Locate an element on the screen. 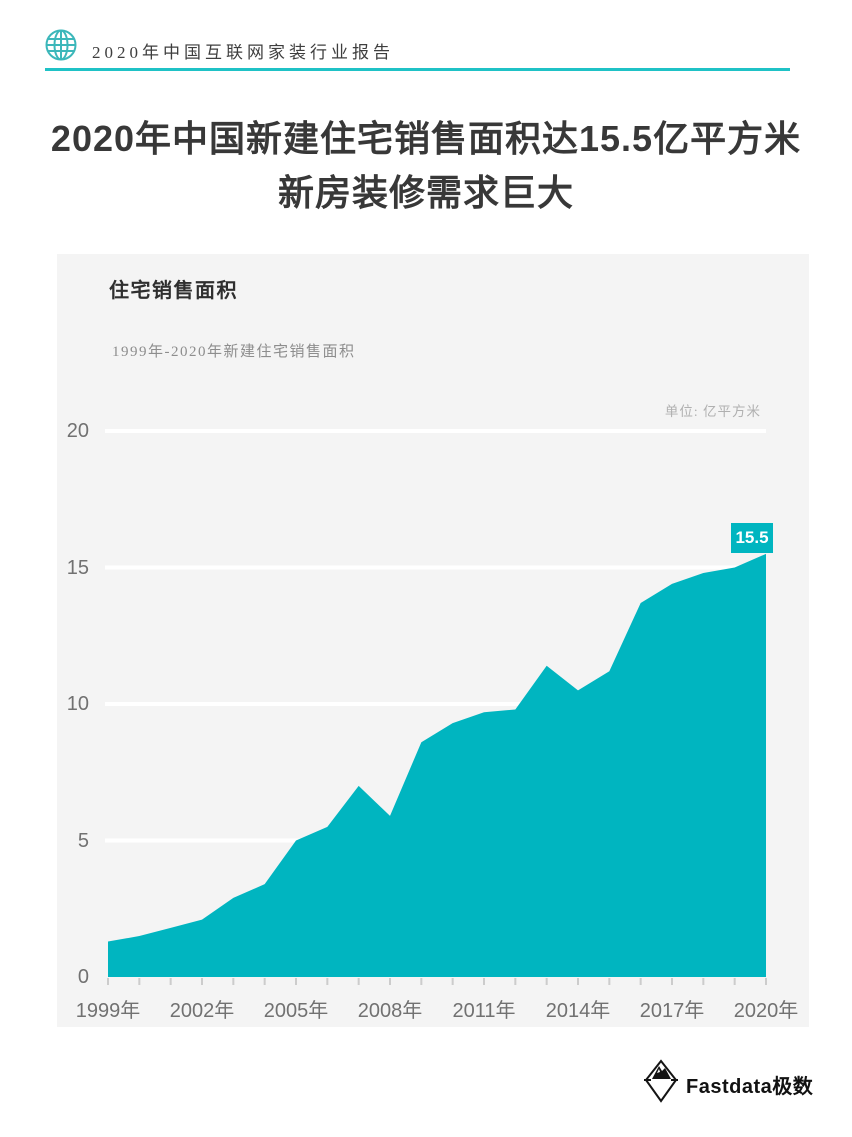 The width and height of the screenshot is (852, 1137). globe-icon is located at coordinates (61, 45).